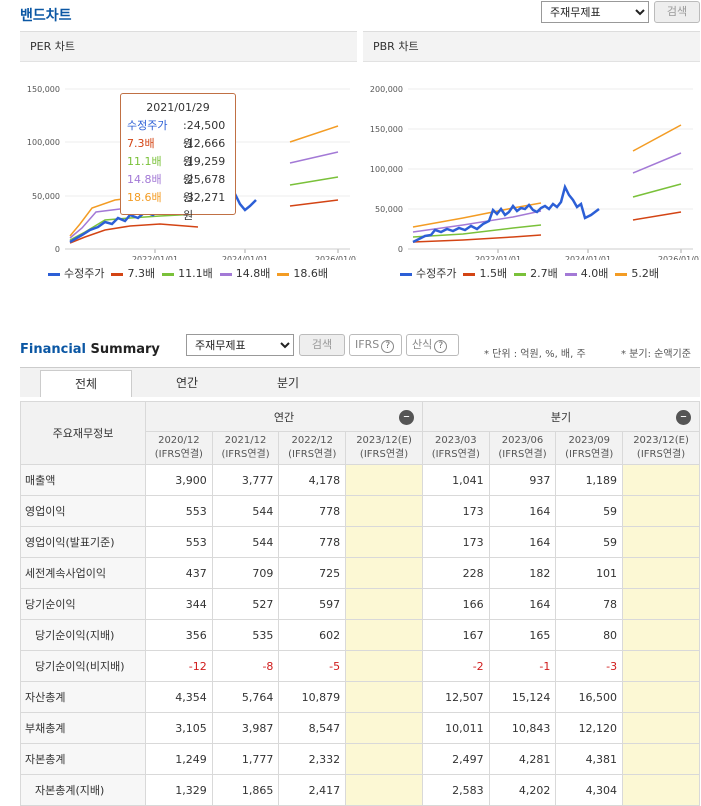 This screenshot has height=806, width=701. What do you see at coordinates (595, 12) in the screenshot?
I see `band-statement-select: 주재무제표` at bounding box center [595, 12].